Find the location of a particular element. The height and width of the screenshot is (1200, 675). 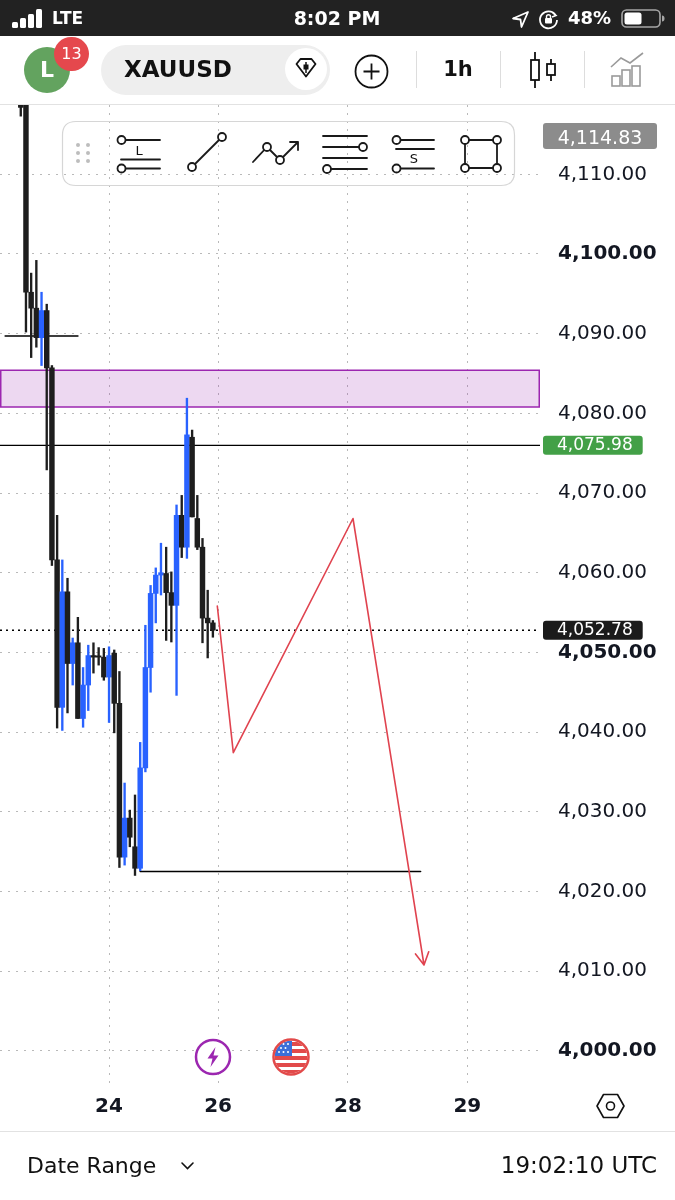

y-tick-label: 4,070.00 is located at coordinates (603, 491).